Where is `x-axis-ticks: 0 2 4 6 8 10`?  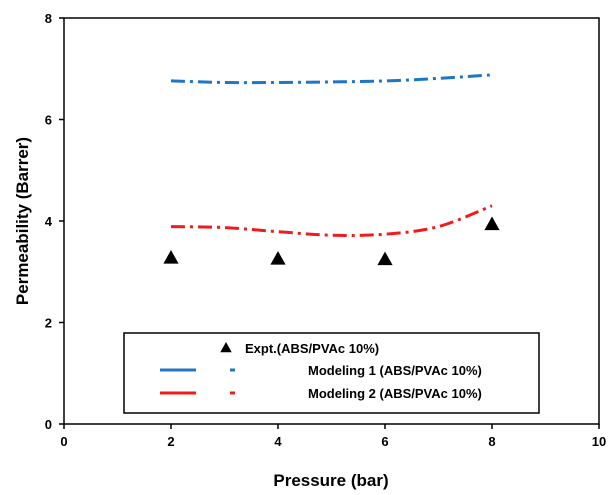
x-axis-ticks: 0 2 4 6 8 10 is located at coordinates (333, 436).